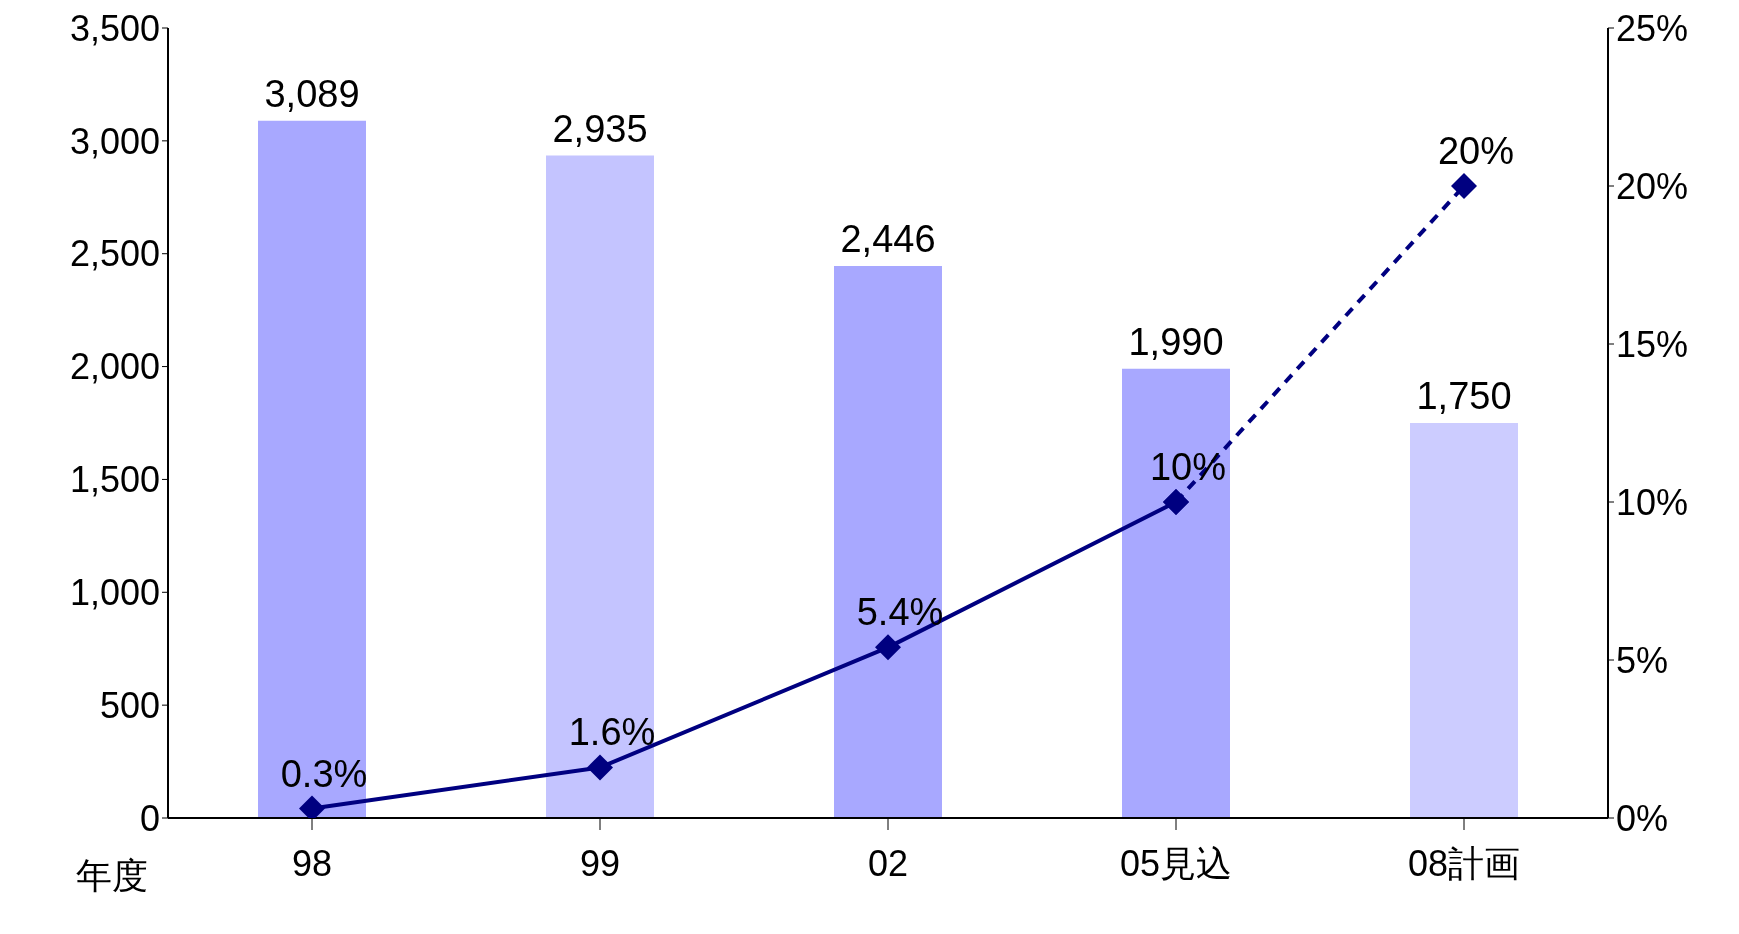 Image resolution: width=1739 pixels, height=934 pixels. I want to click on y-tick-label: 3,500, so click(114, 28).